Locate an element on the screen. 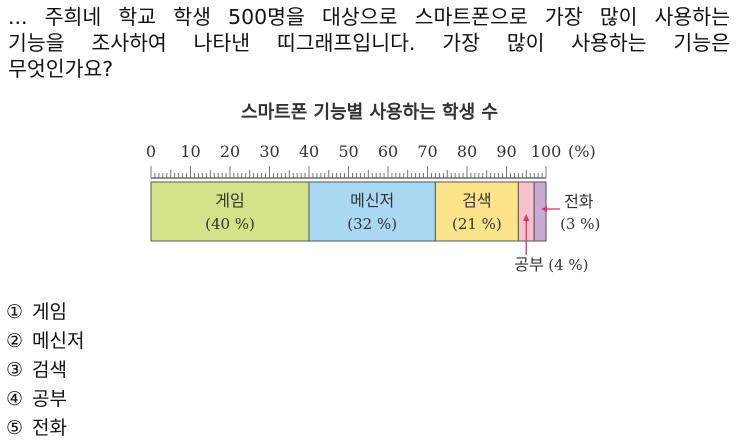 Image resolution: width=739 pixels, height=447 pixels. study-callout-value: (4 %) is located at coordinates (568, 265).